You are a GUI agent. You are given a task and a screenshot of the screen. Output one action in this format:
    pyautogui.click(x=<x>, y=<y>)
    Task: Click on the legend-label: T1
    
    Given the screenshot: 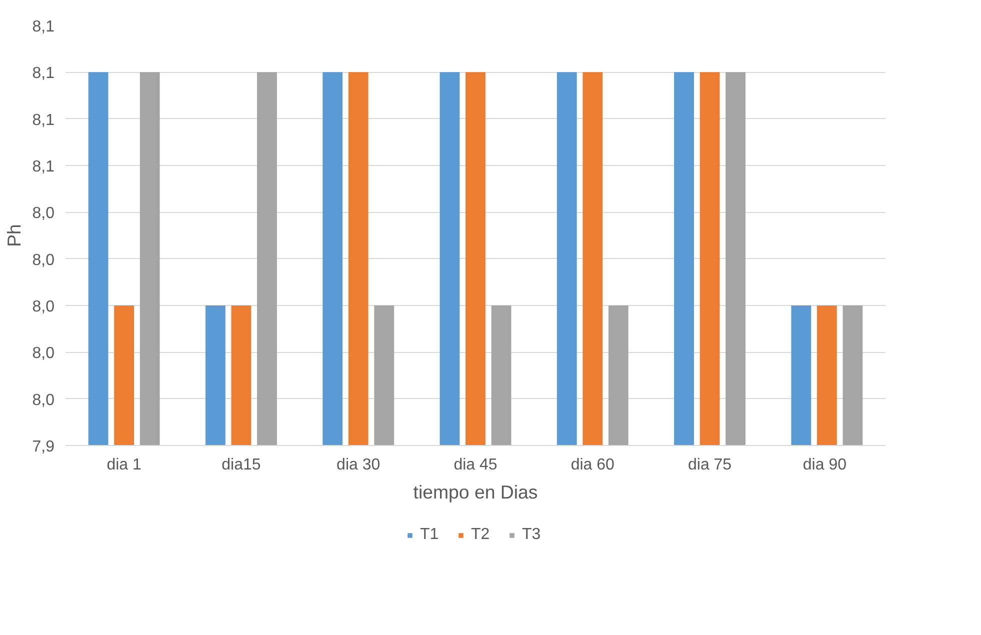 What is the action you would take?
    pyautogui.click(x=430, y=535)
    